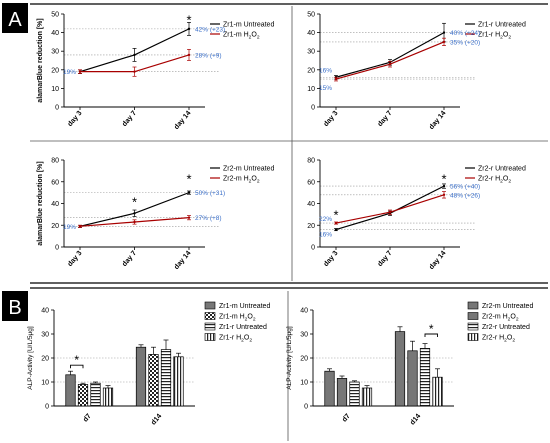  What do you see at coordinates (182, 260) in the screenshot?
I see `x-tick-label: day 14` at bounding box center [182, 260].